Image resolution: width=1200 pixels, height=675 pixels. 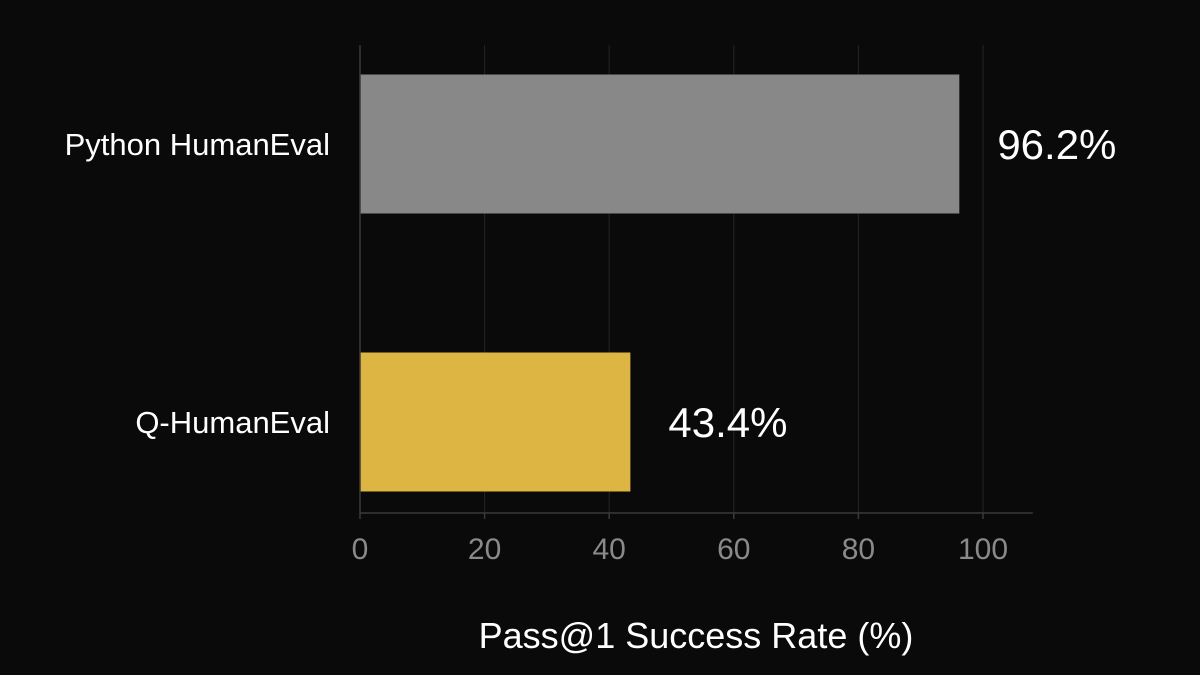 What do you see at coordinates (983, 549) in the screenshot?
I see `x-tick-label-100: 100` at bounding box center [983, 549].